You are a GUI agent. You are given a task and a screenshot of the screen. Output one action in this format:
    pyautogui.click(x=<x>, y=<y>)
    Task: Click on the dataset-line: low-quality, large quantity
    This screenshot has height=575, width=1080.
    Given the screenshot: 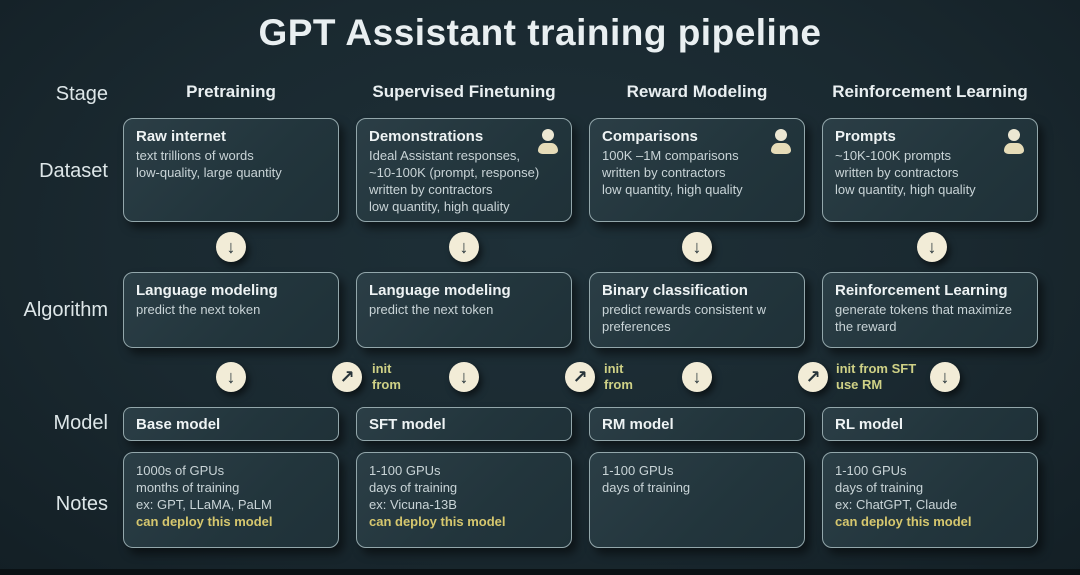 What is the action you would take?
    pyautogui.click(x=209, y=172)
    